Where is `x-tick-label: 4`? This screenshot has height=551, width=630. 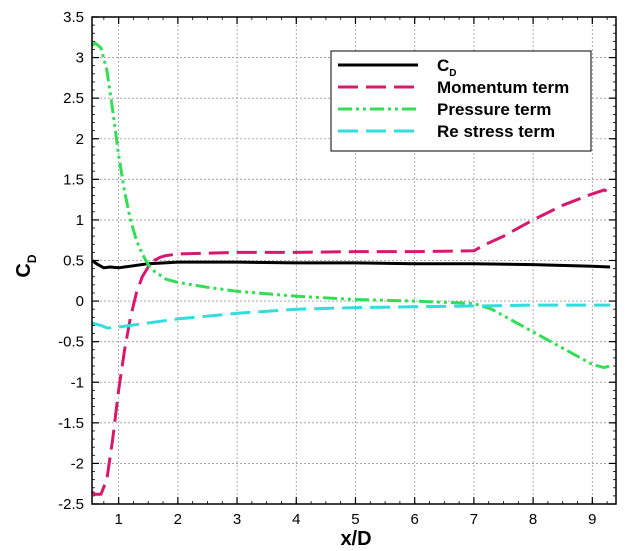
x-tick-label: 4 is located at coordinates (296, 519).